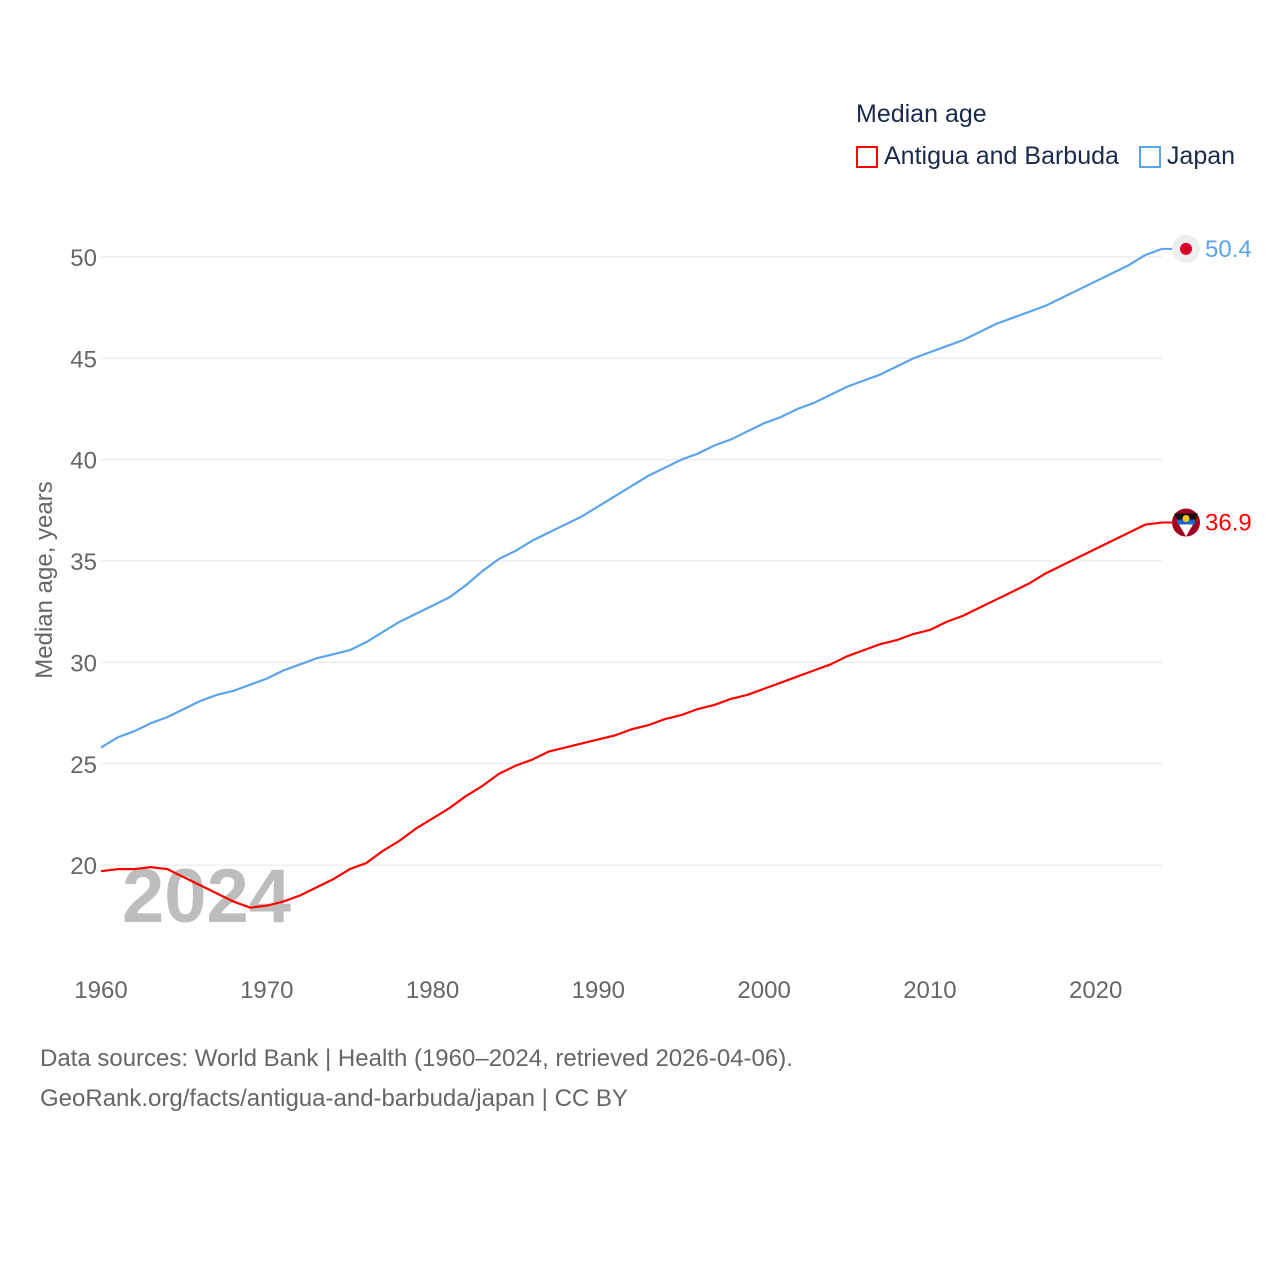  What do you see at coordinates (83, 663) in the screenshot?
I see `y-tick-label: 30` at bounding box center [83, 663].